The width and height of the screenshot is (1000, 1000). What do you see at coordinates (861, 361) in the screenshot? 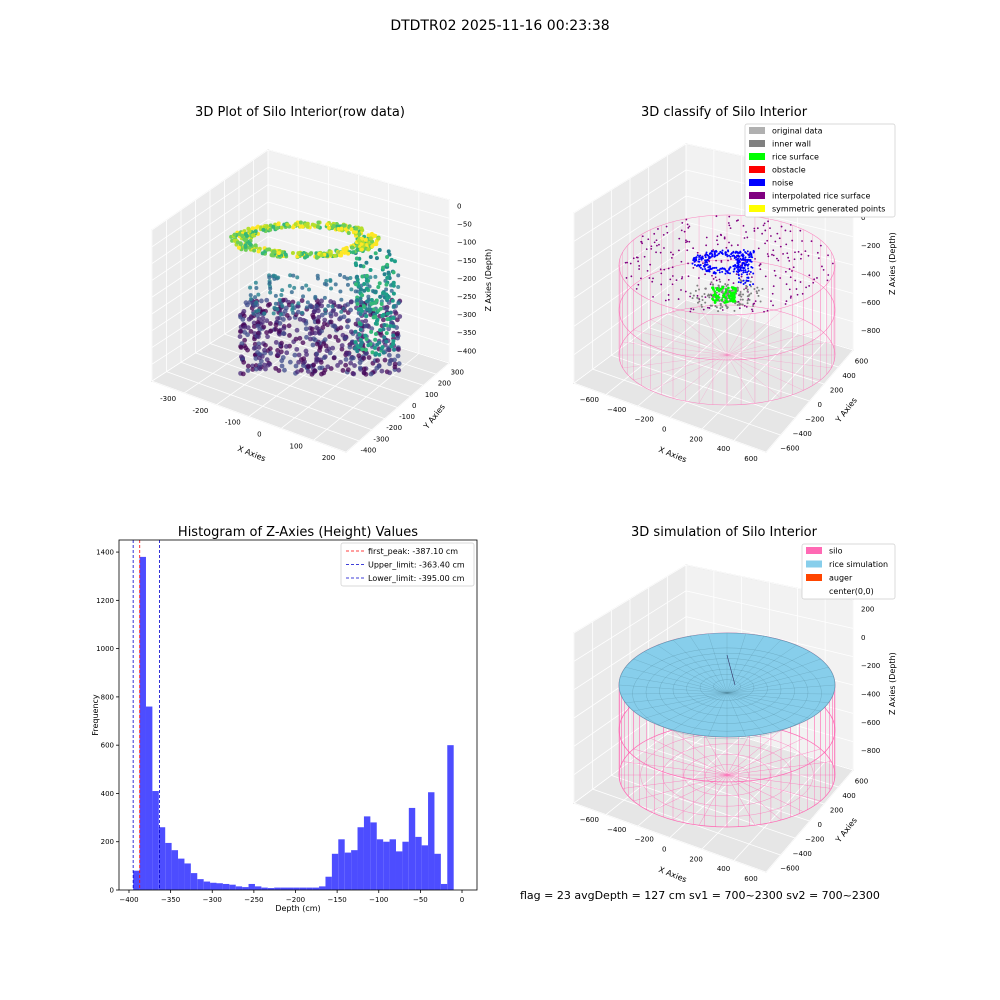
I see `y-tick-label: 600` at bounding box center [861, 361].